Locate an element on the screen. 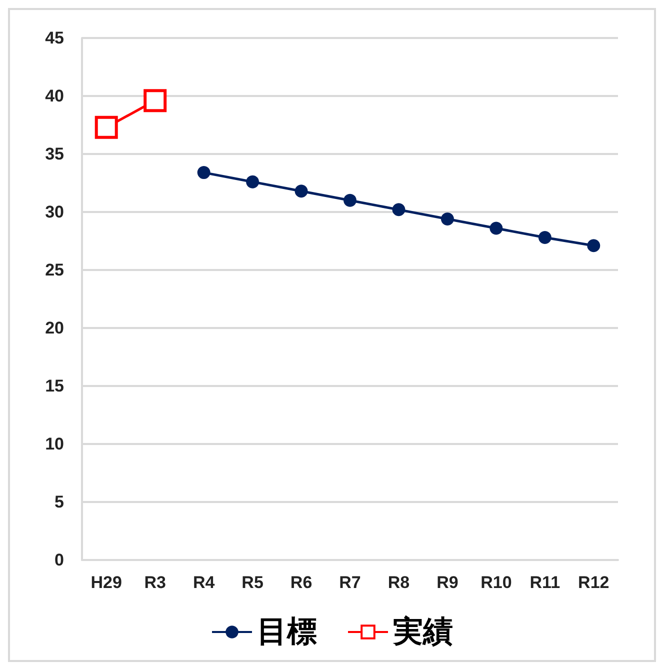 The image size is (664, 670). legend-label: 実績 is located at coordinates (422, 631).